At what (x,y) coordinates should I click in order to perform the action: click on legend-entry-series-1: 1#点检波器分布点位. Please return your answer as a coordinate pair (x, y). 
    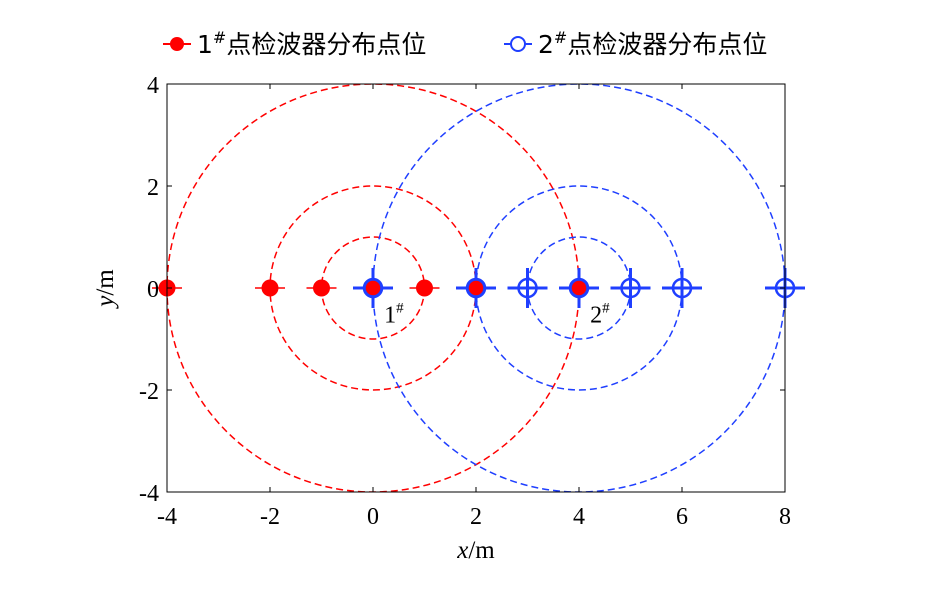
    Looking at the image, I should click on (294, 43).